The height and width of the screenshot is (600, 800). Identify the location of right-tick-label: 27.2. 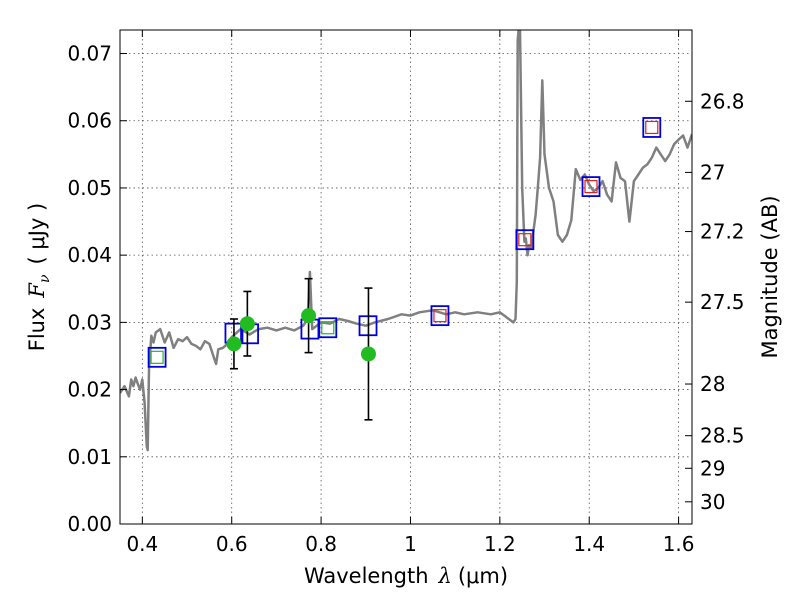
(722, 232).